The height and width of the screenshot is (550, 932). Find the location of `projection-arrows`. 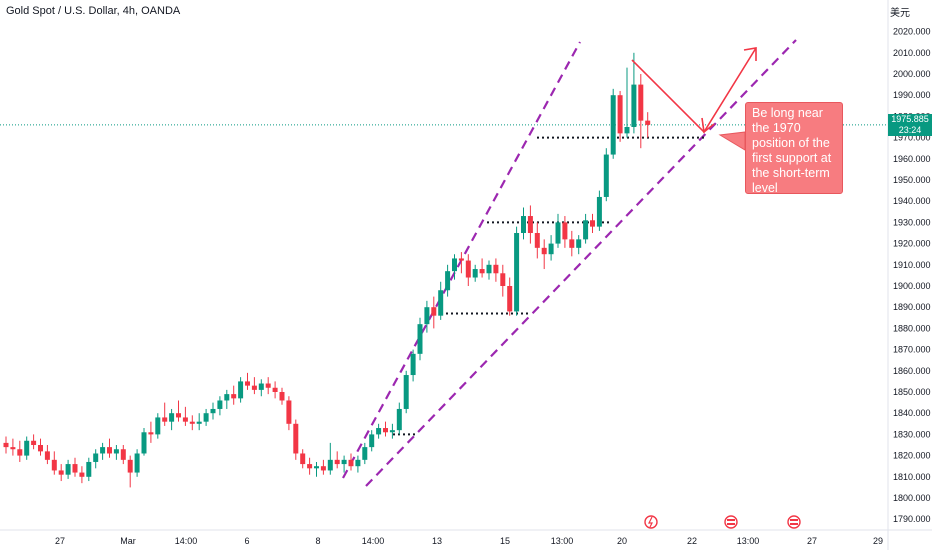

projection-arrows is located at coordinates (694, 99).